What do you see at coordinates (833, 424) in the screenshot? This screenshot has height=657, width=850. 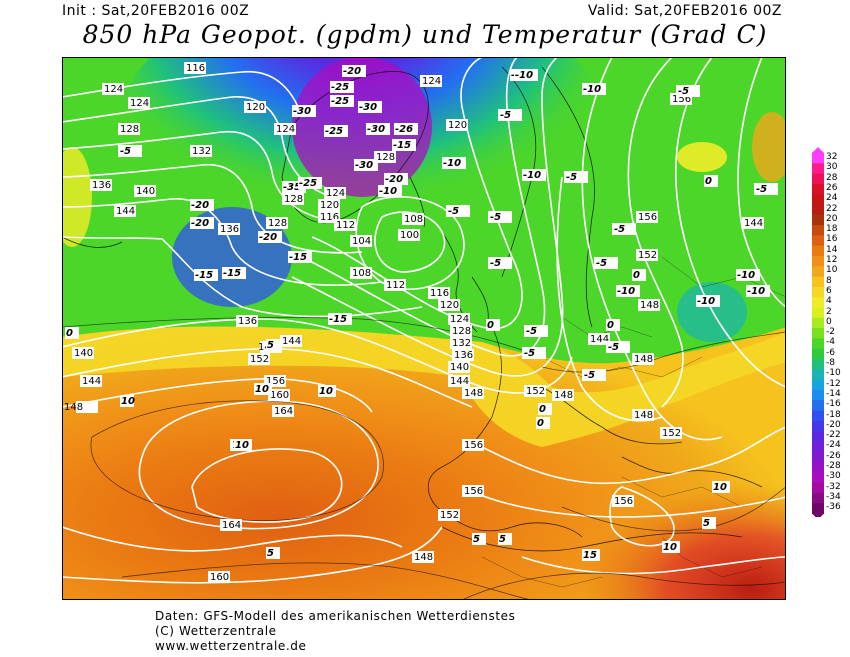 I see `colorbar-tick-label: -20` at bounding box center [833, 424].